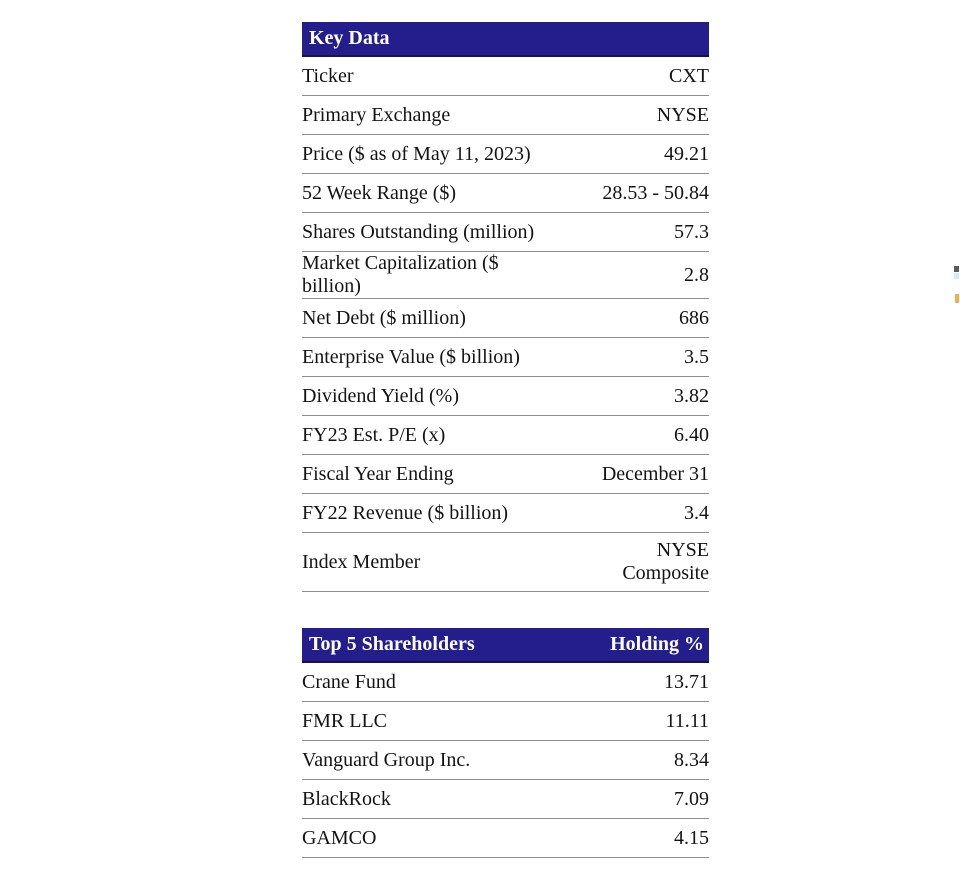 Image resolution: width=960 pixels, height=870 pixels. Describe the element at coordinates (428, 513) in the screenshot. I see `row-label: FY22 Revenue ($ billion)` at that location.